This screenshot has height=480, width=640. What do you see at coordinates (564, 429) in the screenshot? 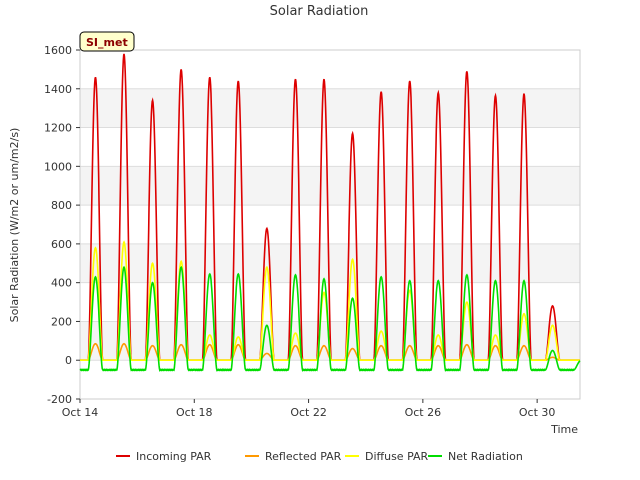
I see `x-axis-title: Time` at bounding box center [564, 429].